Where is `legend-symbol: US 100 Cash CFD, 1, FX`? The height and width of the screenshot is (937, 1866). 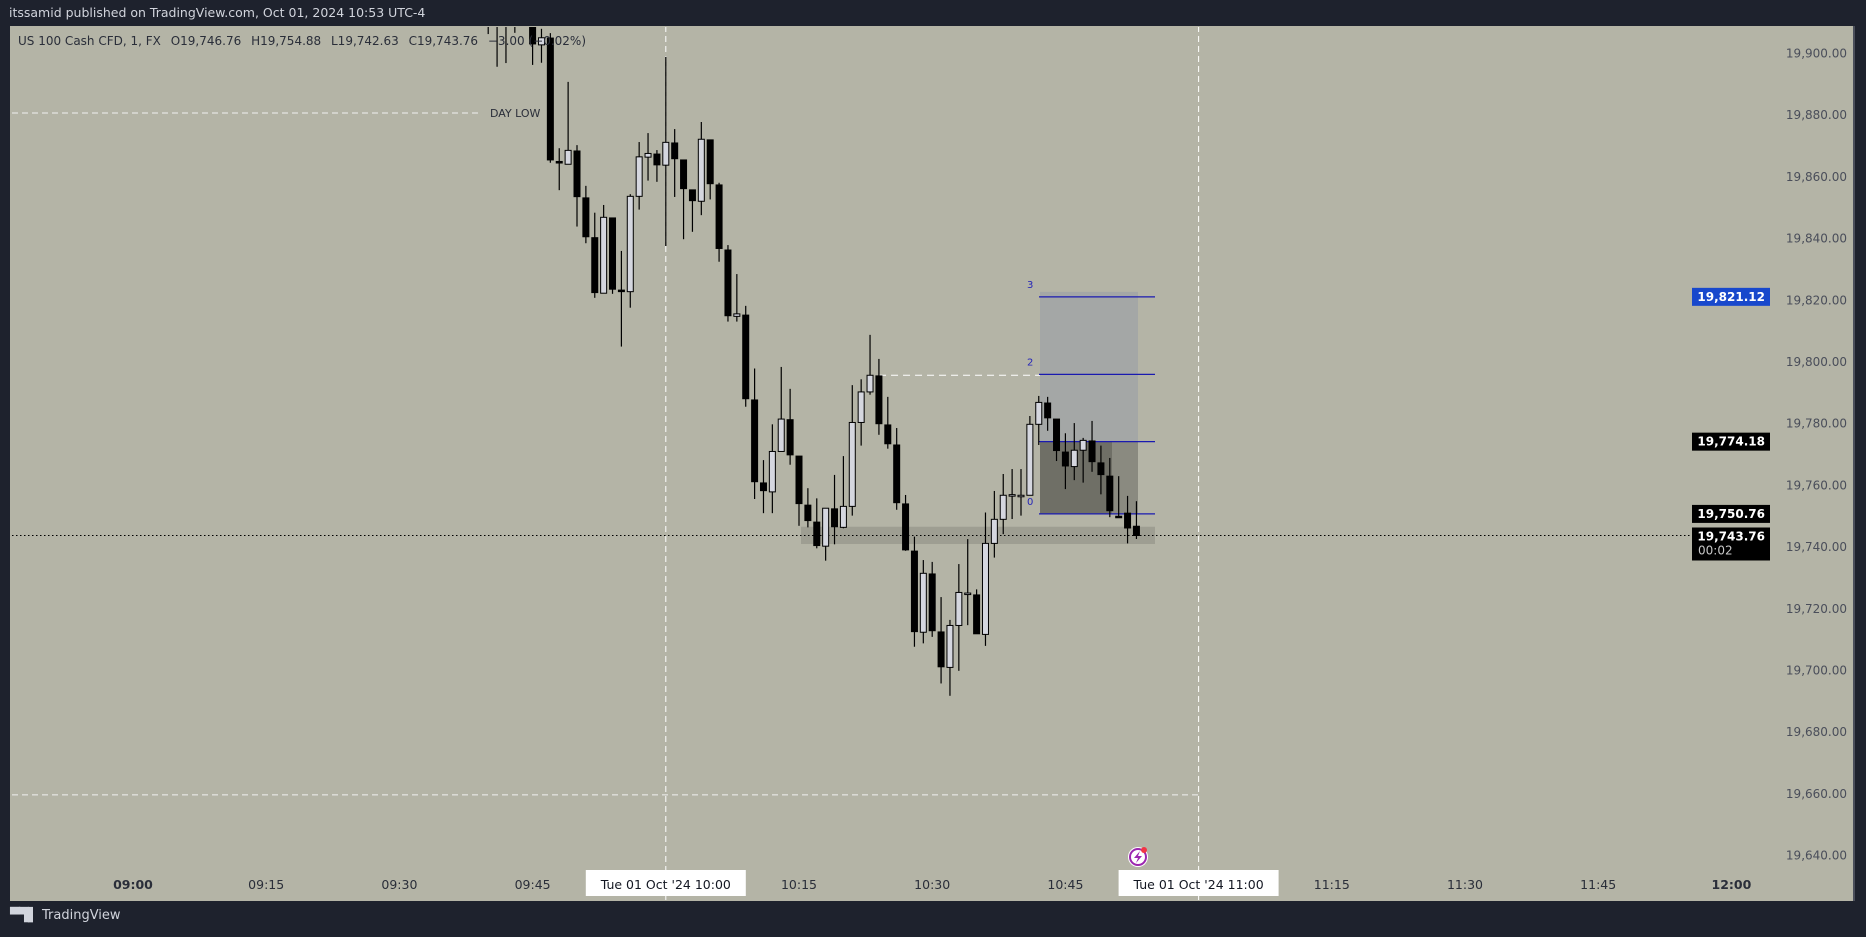 legend-symbol: US 100 Cash CFD, 1, FX is located at coordinates (89, 41).